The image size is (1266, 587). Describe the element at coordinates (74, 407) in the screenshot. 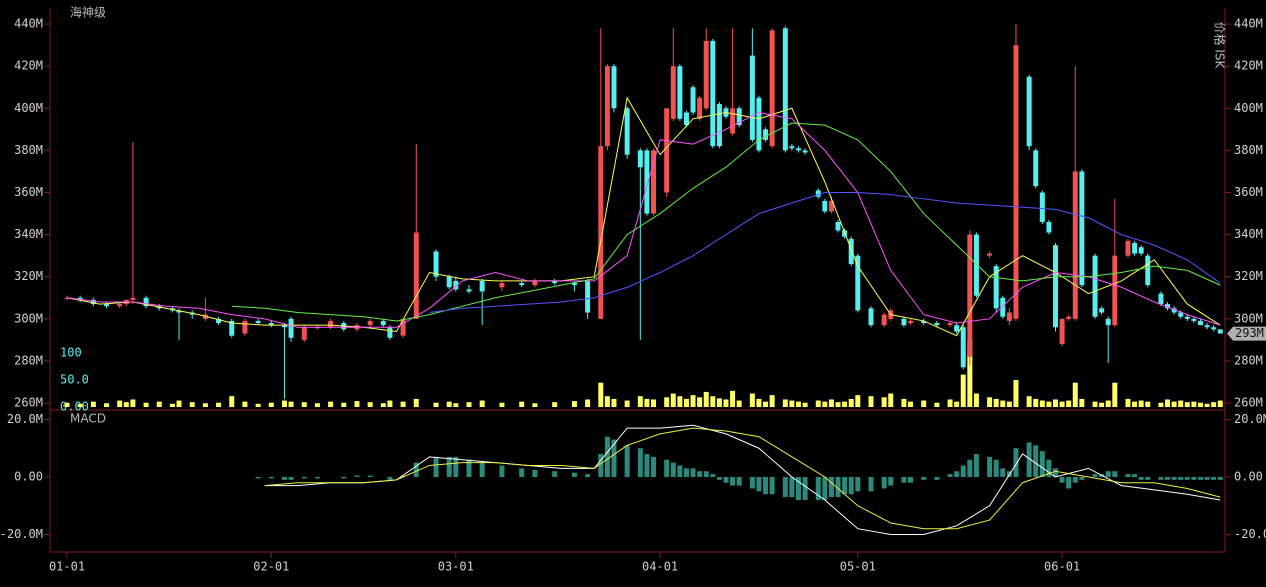

I see `volume-tick-label: 0.00` at that location.